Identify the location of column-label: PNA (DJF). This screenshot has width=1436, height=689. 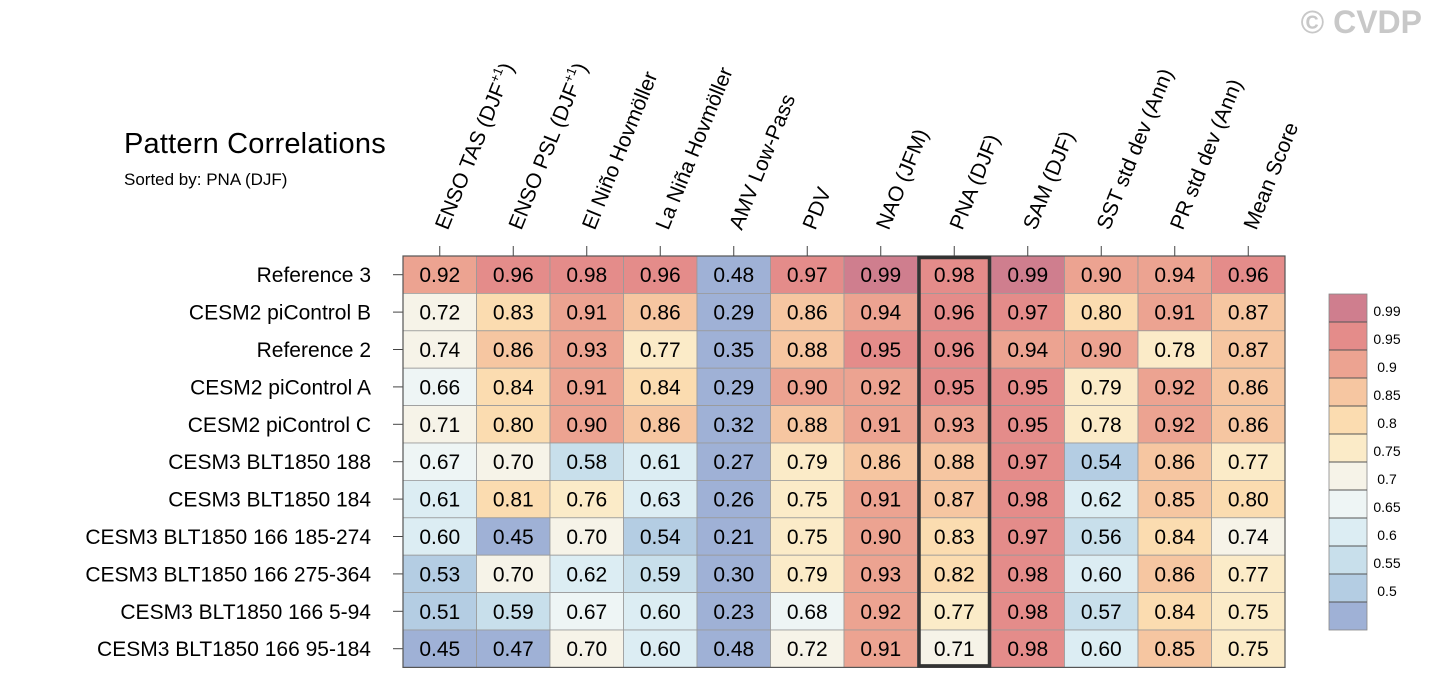
(975, 182).